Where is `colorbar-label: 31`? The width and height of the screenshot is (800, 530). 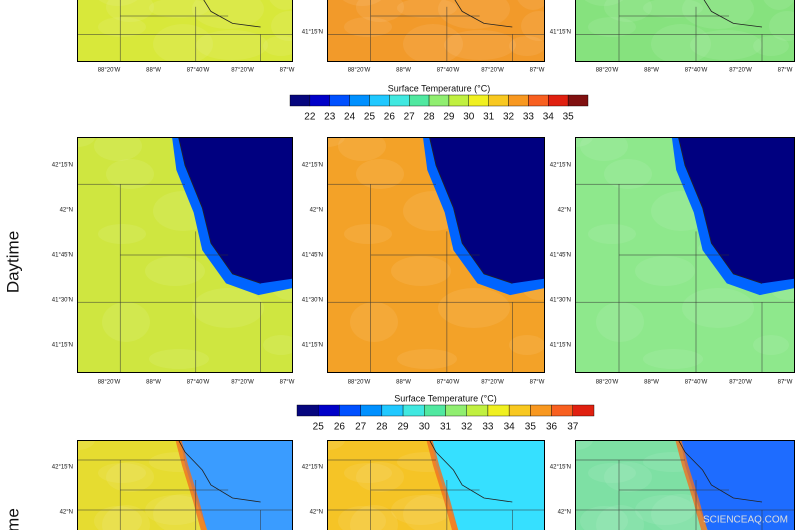 colorbar-label: 31 is located at coordinates (489, 117).